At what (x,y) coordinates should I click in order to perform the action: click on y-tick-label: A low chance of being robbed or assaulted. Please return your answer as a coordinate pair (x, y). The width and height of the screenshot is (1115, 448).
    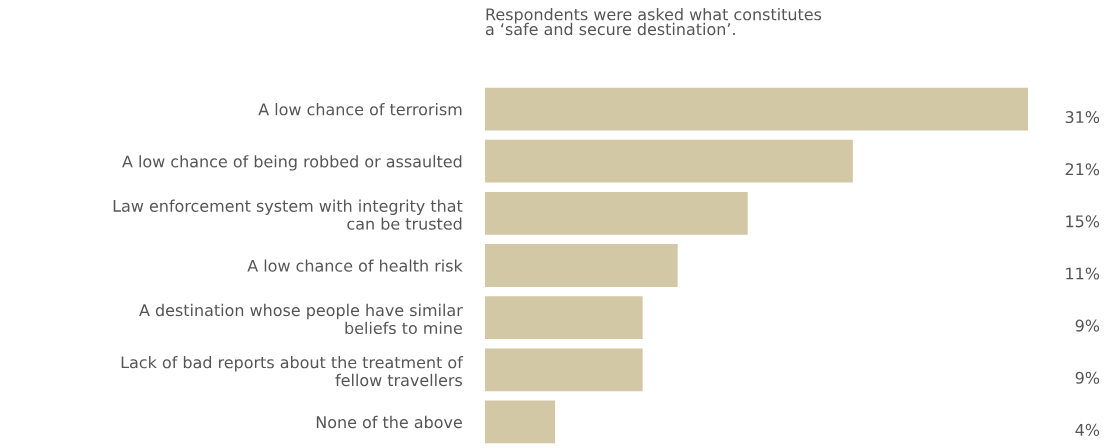
    Looking at the image, I should click on (292, 163).